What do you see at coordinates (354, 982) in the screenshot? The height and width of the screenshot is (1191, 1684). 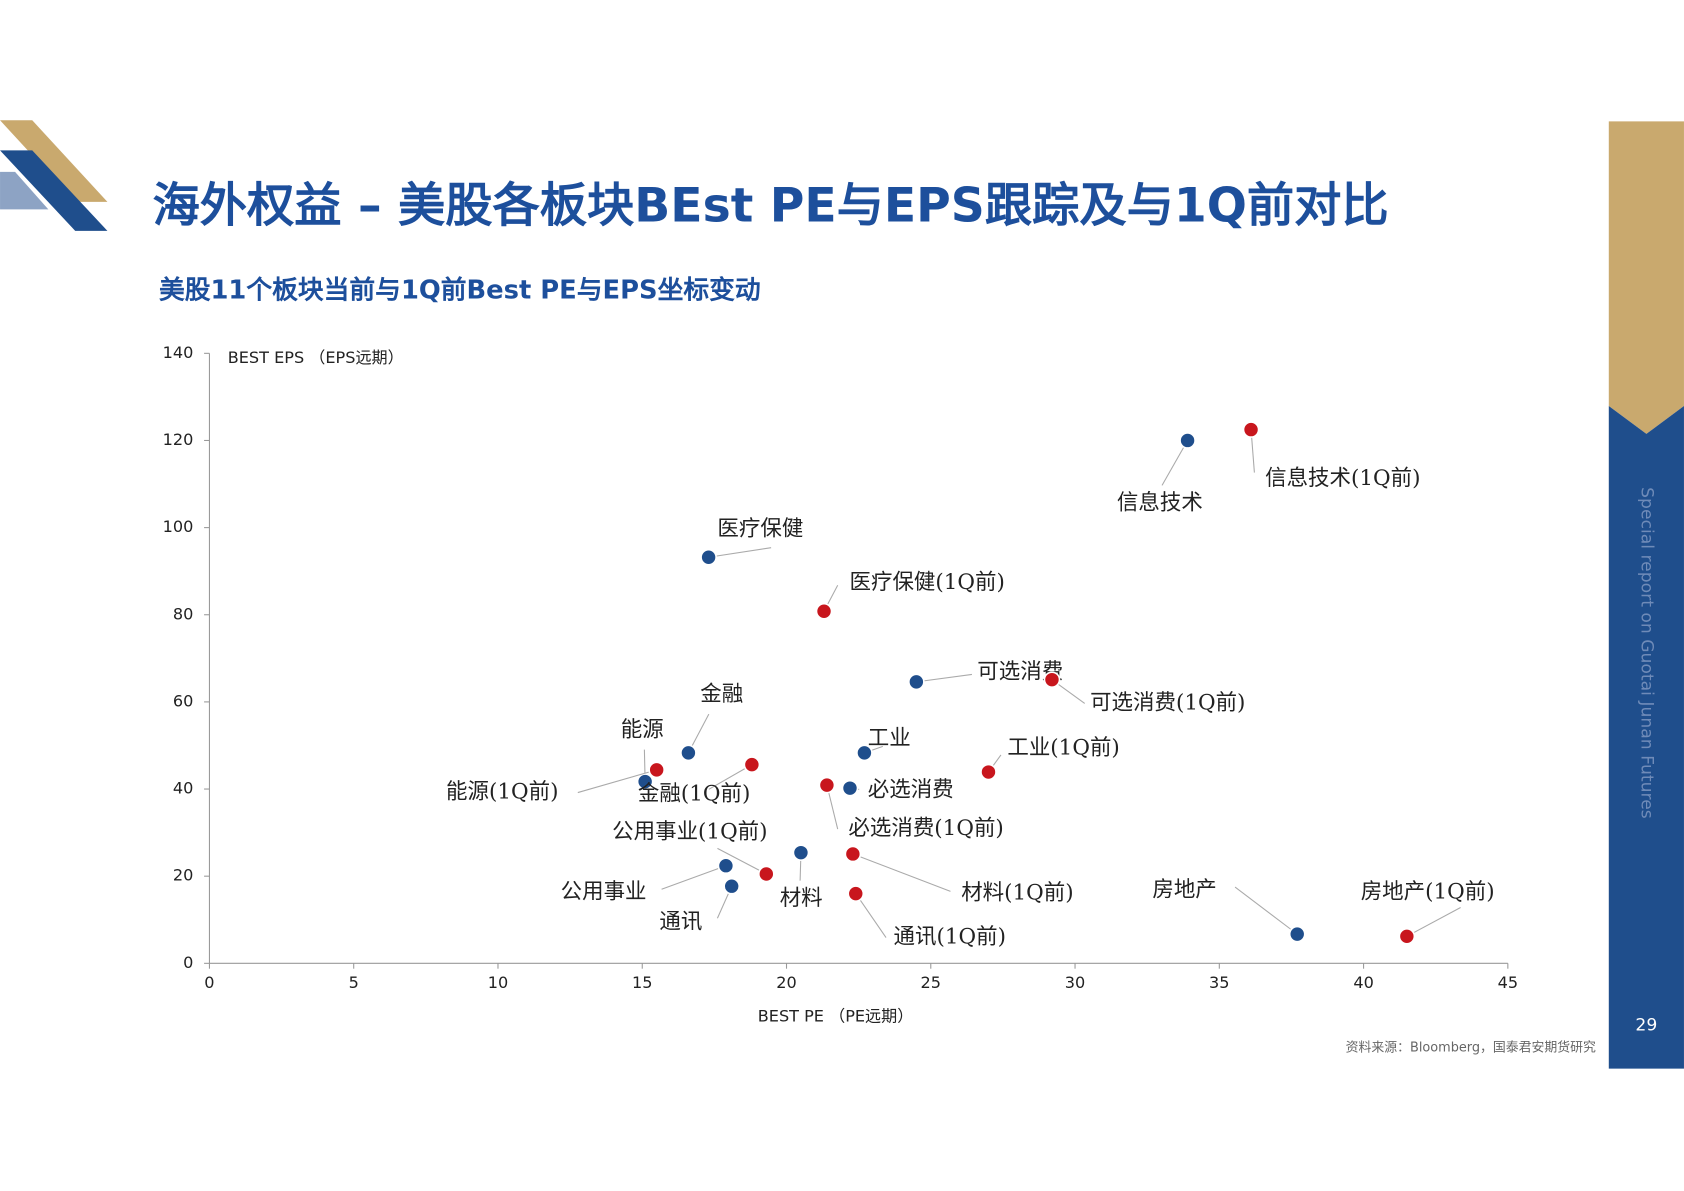 I see `x-tick-label: 5` at bounding box center [354, 982].